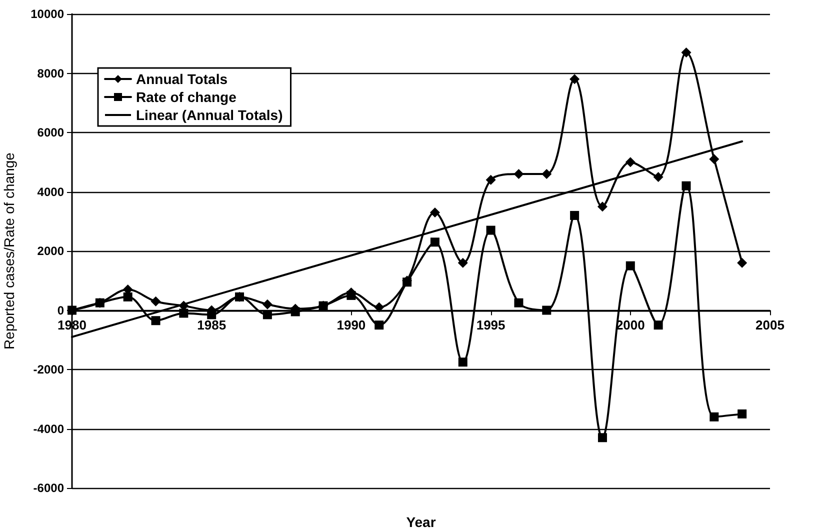 This screenshot has width=836, height=532. What do you see at coordinates (491, 324) in the screenshot?
I see `x-tick-label: 1995` at bounding box center [491, 324].